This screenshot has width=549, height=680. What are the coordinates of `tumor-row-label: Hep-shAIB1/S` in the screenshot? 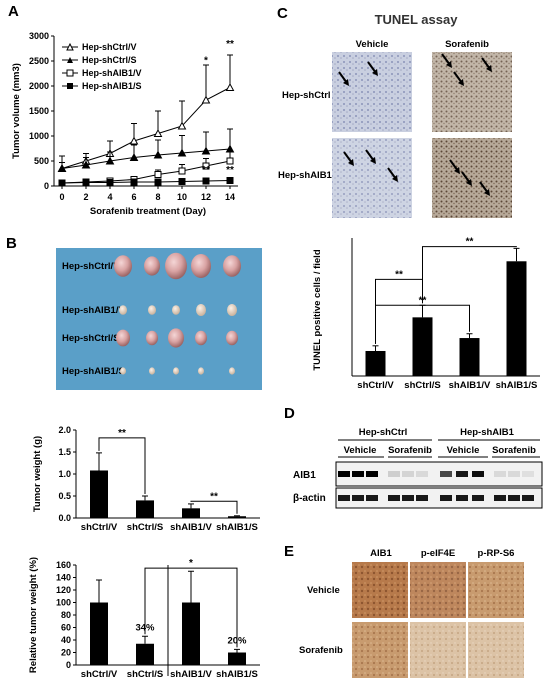 It's located at (93, 371).